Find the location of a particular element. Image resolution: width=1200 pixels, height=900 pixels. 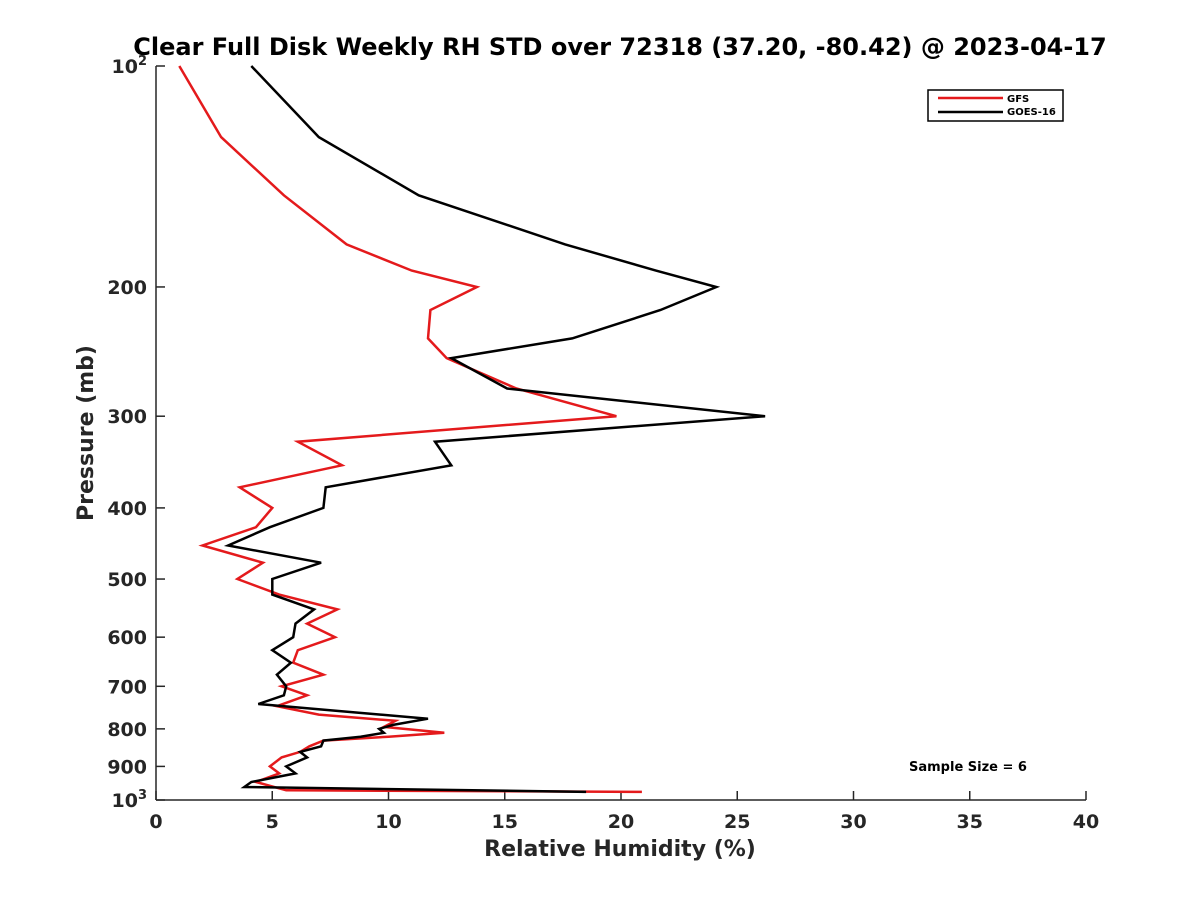

y-tick-label: 200 is located at coordinates (127, 288).